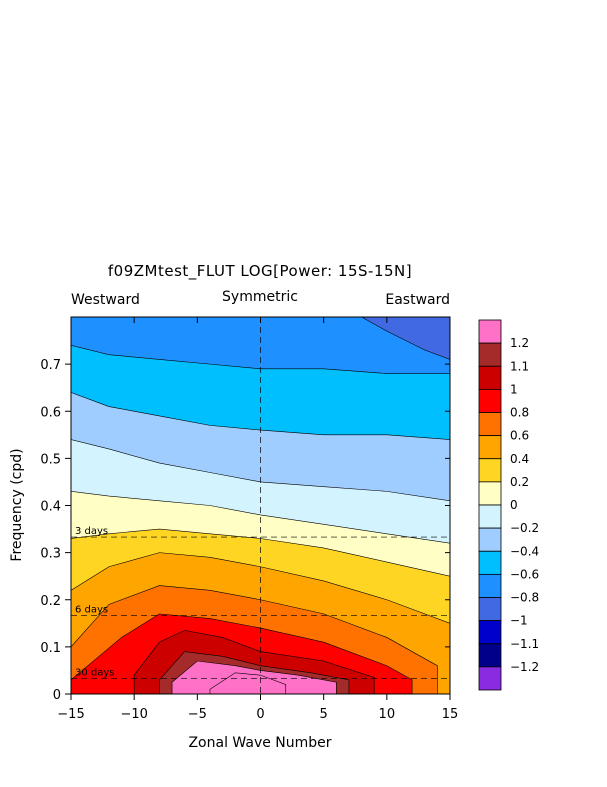 Image resolution: width=607 pixels, height=787 pixels. What do you see at coordinates (197, 714) in the screenshot?
I see `x-tick-label: −5` at bounding box center [197, 714].